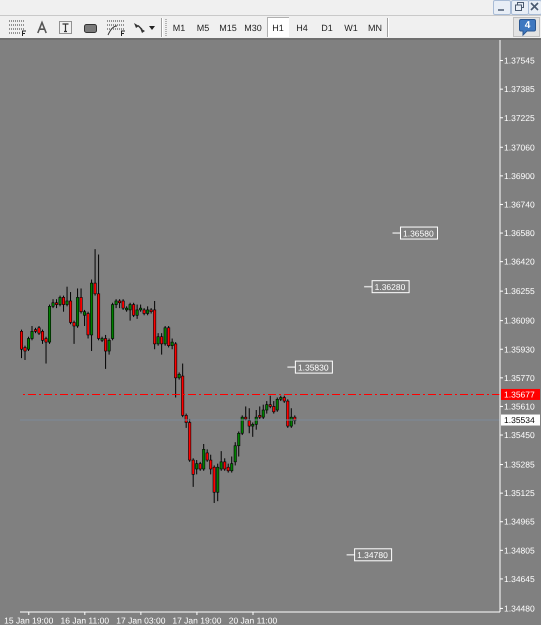  Describe the element at coordinates (519, 395) in the screenshot. I see `ref-line-label: 1.35677` at that location.